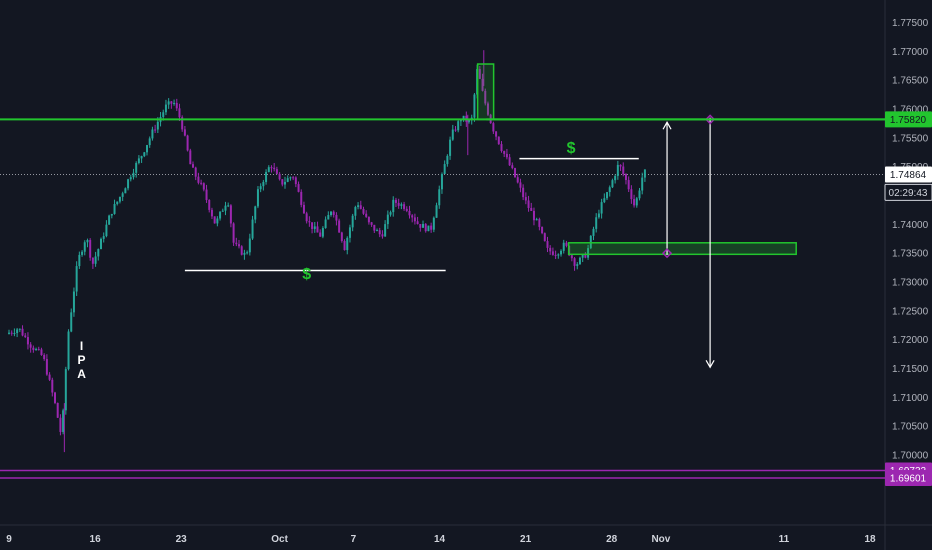 The height and width of the screenshot is (550, 932). Describe the element at coordinates (908, 174) in the screenshot. I see `current-price-tag: 1.74864` at that location.